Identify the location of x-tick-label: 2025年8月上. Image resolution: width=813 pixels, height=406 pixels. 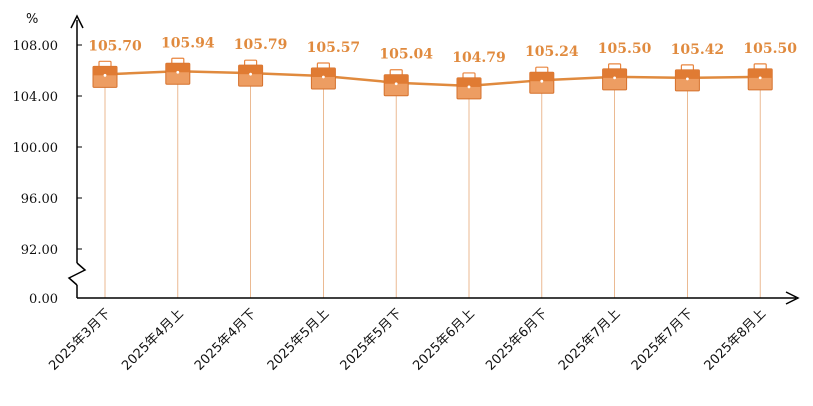
(735, 339).